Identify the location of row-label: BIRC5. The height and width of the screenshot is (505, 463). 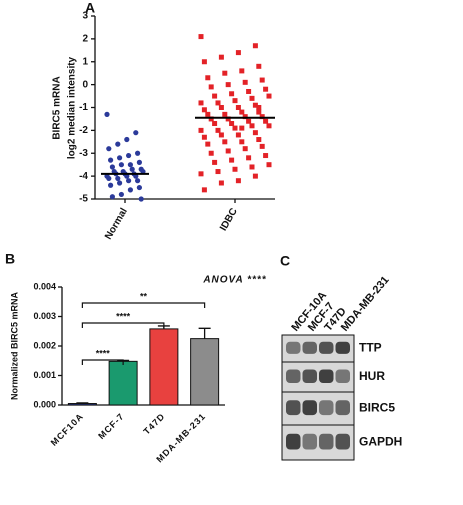
(377, 408).